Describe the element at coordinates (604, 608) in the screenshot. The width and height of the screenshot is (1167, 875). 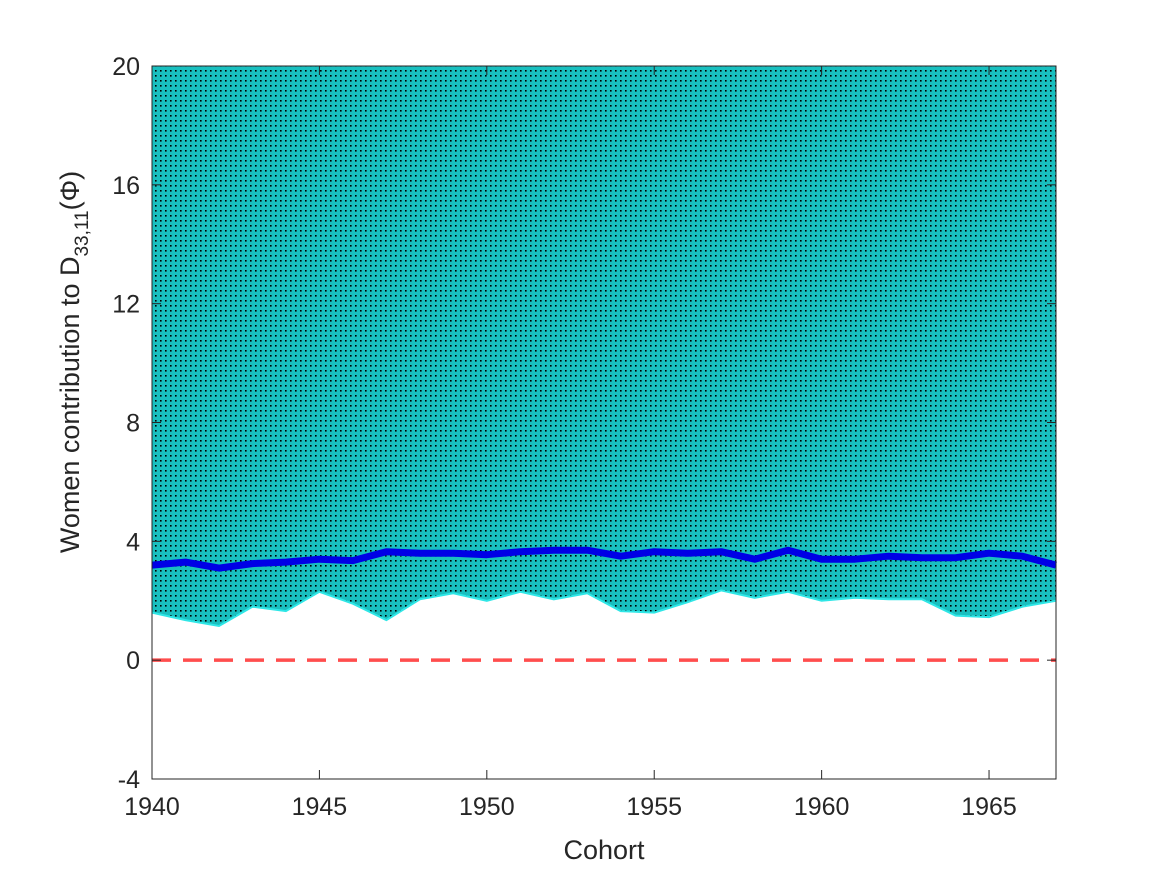
I see `band-lower-edge` at that location.